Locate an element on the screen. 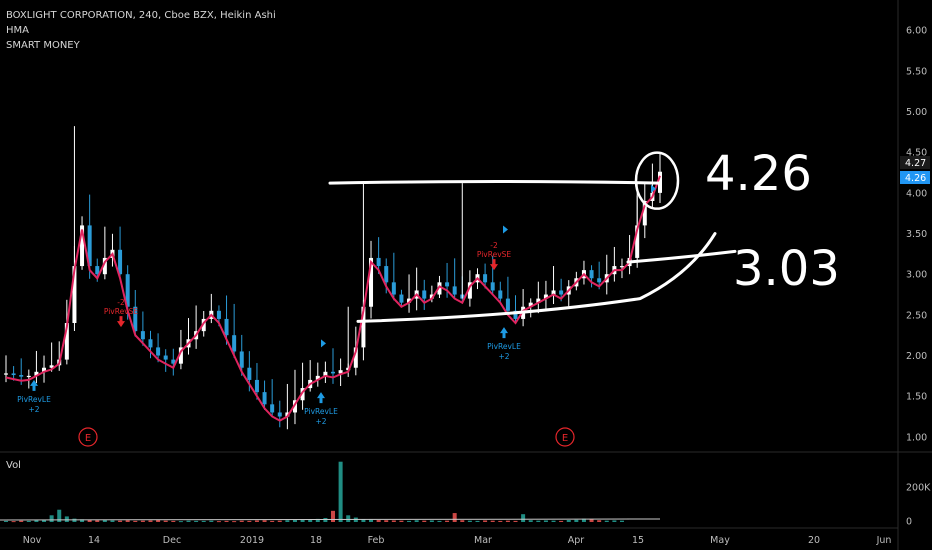 The image size is (932, 550). time-tick-label: 2019 is located at coordinates (252, 540).